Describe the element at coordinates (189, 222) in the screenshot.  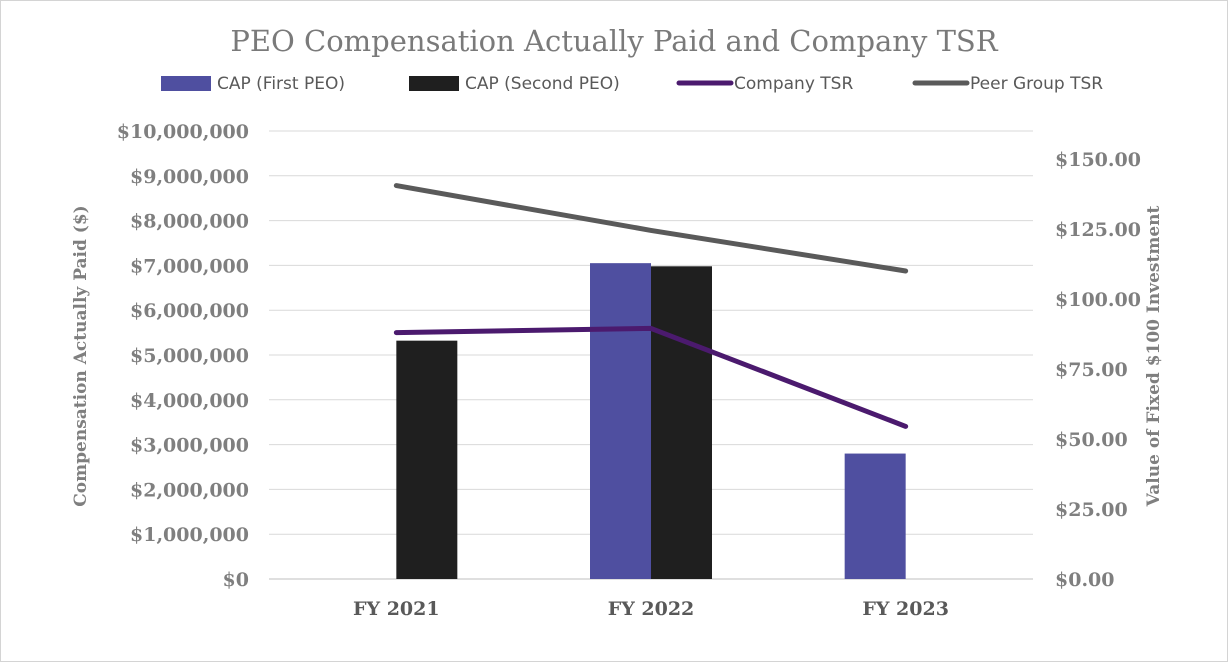
I see `y-tick-label: $8,000,000` at that location.